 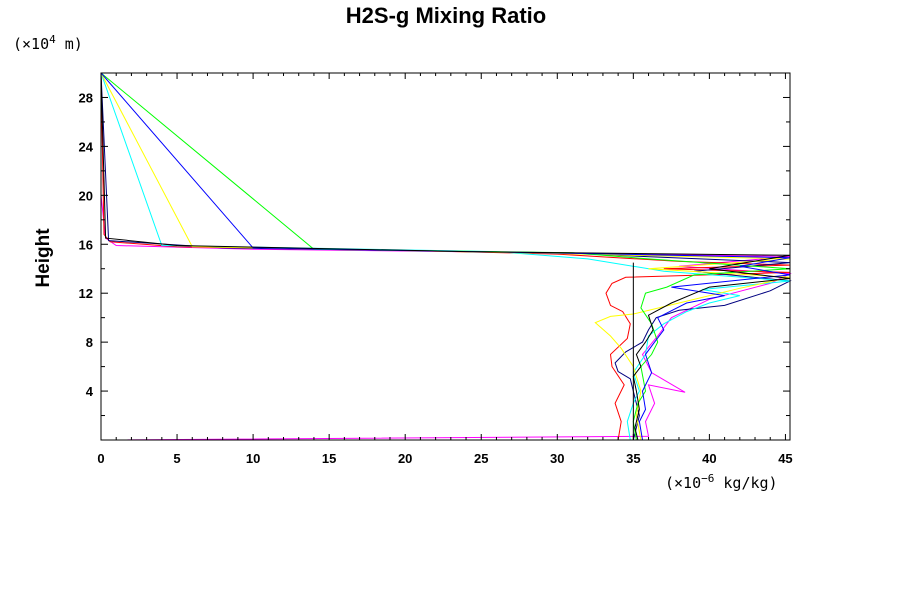 What do you see at coordinates (481, 458) in the screenshot?
I see `x-tick-label: 25` at bounding box center [481, 458].